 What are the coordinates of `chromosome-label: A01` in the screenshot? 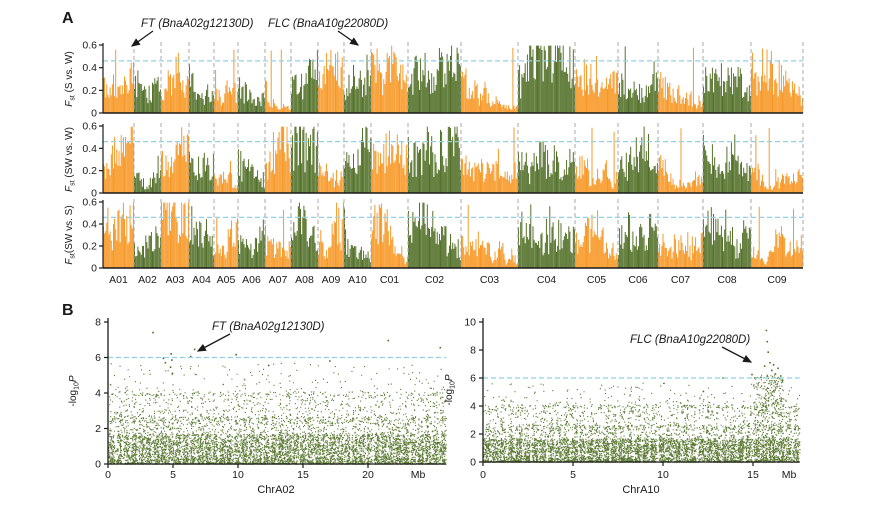 It's located at (118, 280).